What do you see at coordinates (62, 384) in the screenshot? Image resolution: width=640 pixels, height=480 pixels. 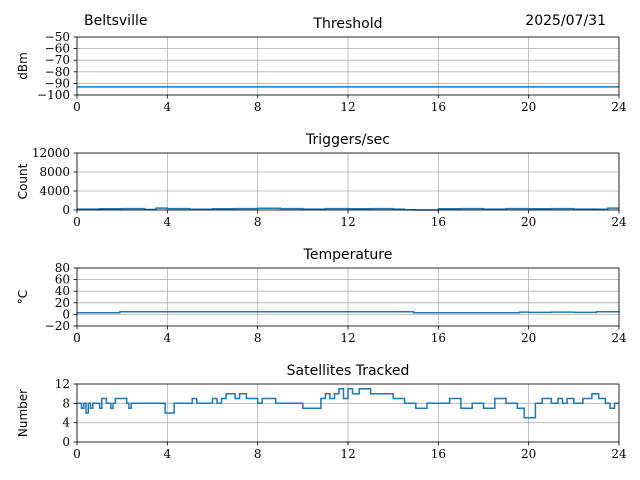 I see `y-tick-label: 12` at bounding box center [62, 384].